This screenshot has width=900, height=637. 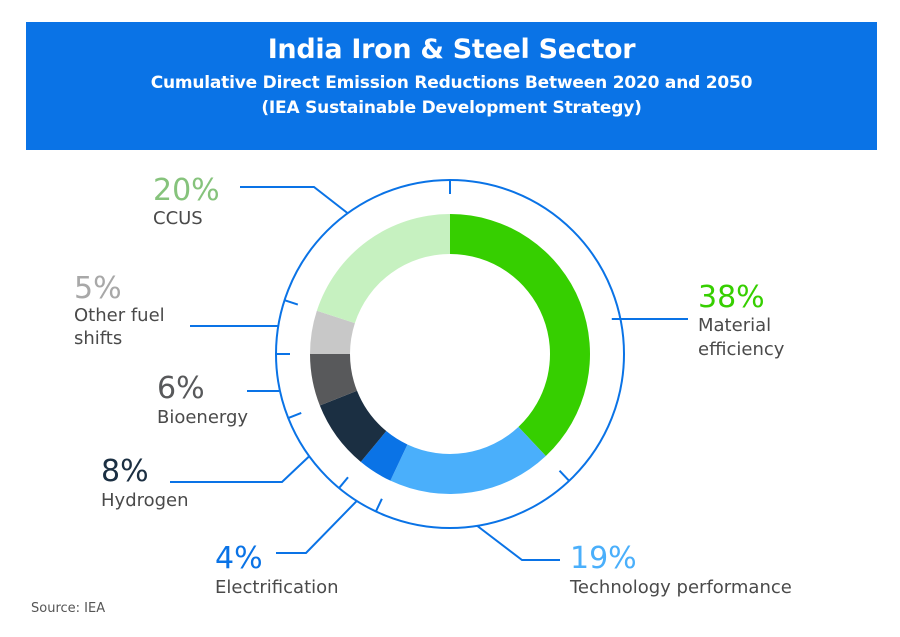 What do you see at coordinates (731, 297) in the screenshot?
I see `slice-percent-material-efficiency: 38%` at bounding box center [731, 297].